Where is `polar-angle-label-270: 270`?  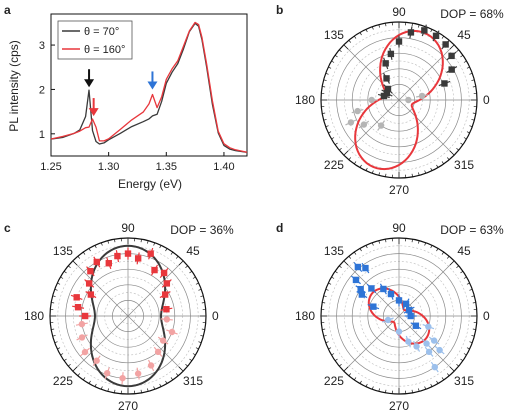
polar-angle-label-270: 270 is located at coordinates (399, 190).